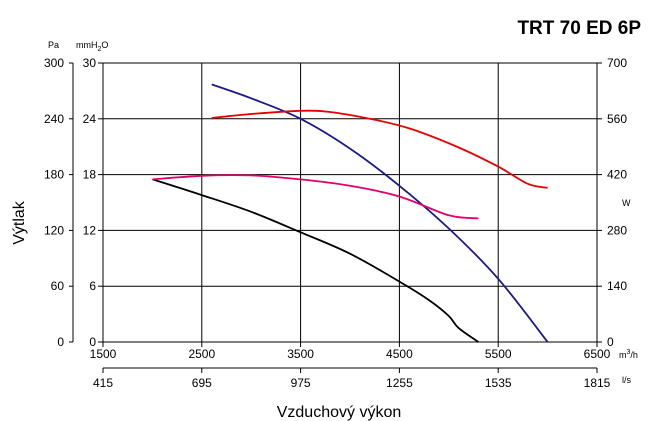  I want to click on ls-tick-label: 1815, so click(597, 383).